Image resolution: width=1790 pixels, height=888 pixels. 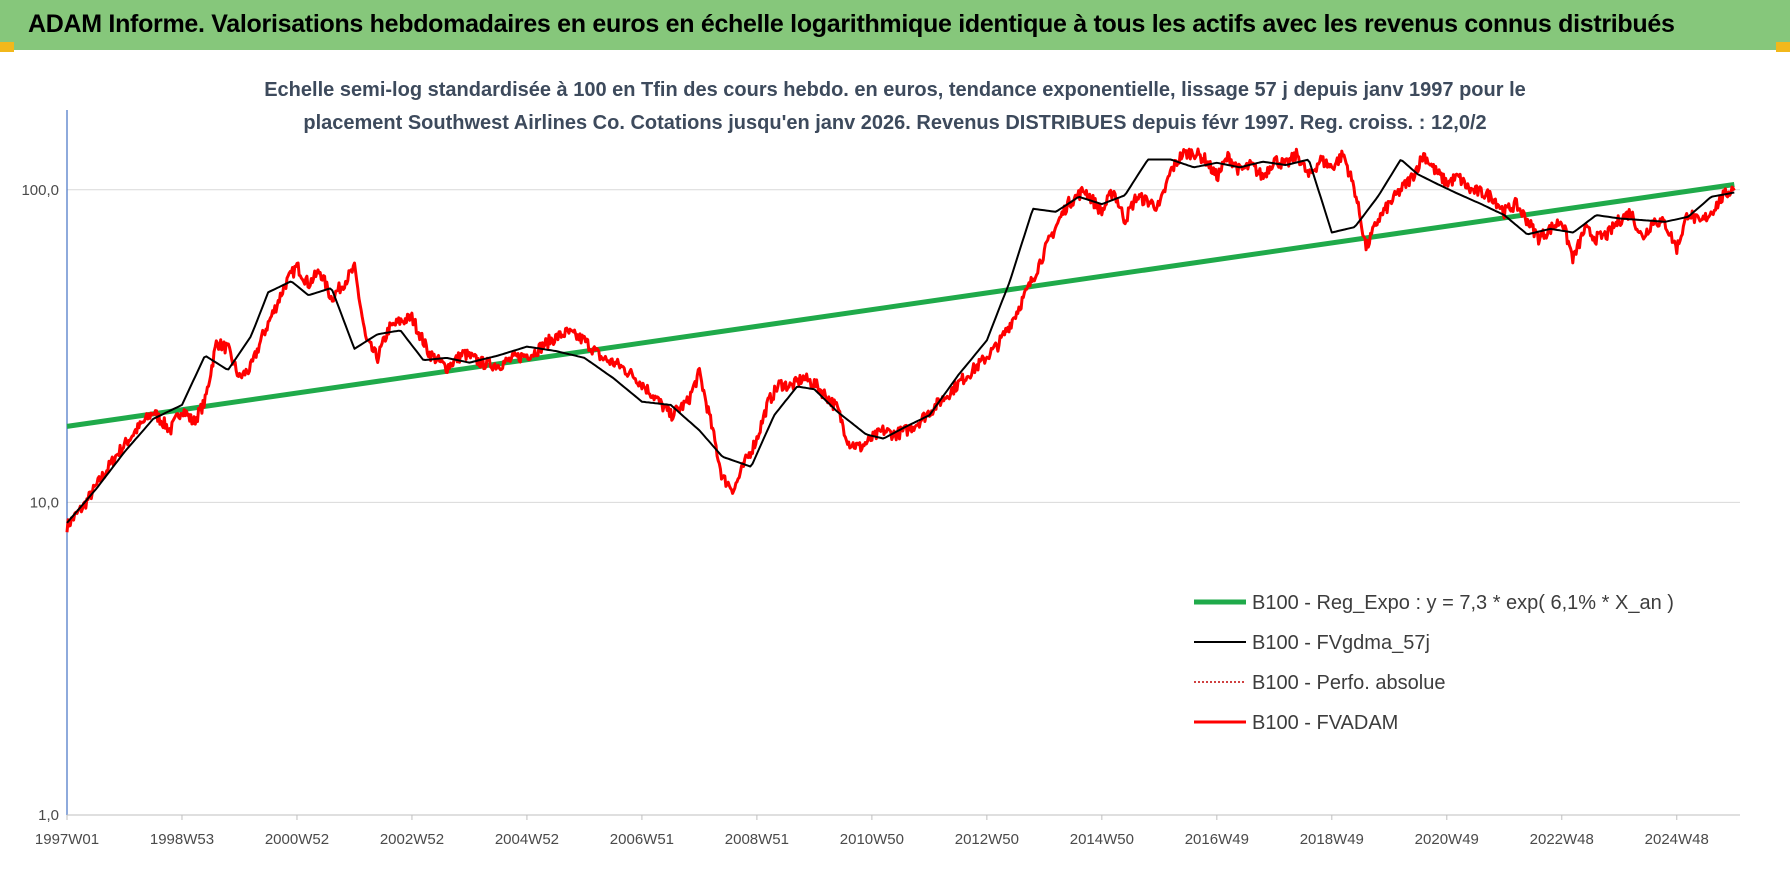 What do you see at coordinates (527, 839) in the screenshot?
I see `x-tick-label: 2004W52` at bounding box center [527, 839].